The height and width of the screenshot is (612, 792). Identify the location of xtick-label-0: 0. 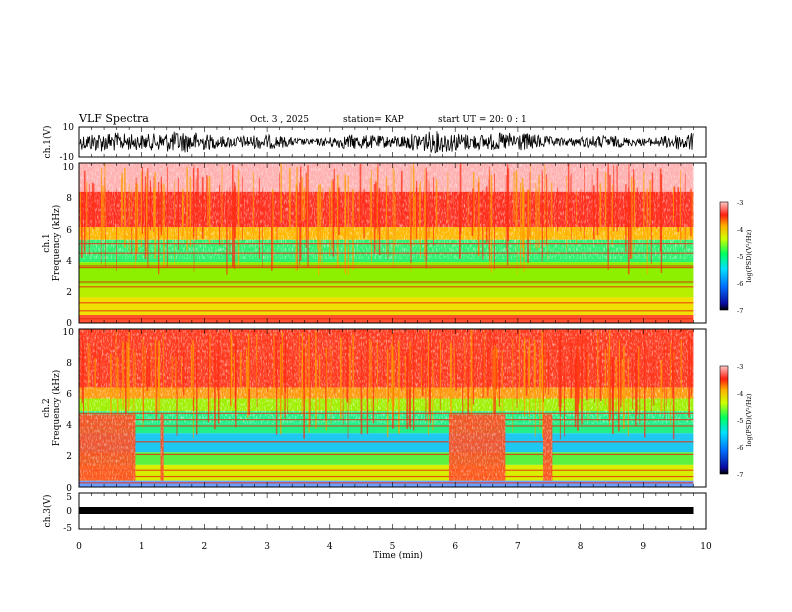
(79, 547).